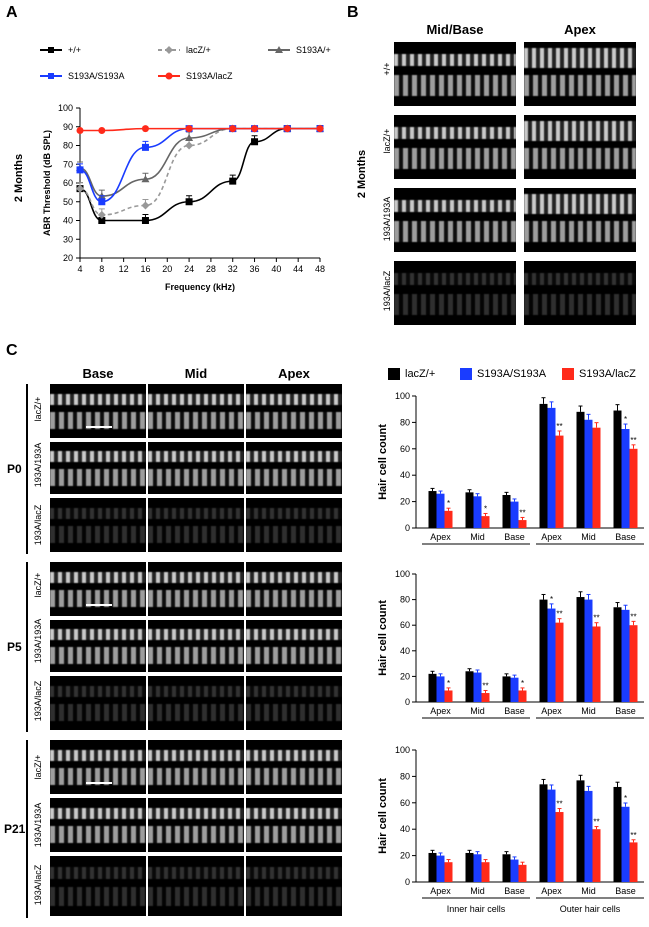 Image resolution: width=649 pixels, height=927 pixels. Describe the element at coordinates (383, 462) in the screenshot. I see `y-axis-label: Hair cell count` at that location.